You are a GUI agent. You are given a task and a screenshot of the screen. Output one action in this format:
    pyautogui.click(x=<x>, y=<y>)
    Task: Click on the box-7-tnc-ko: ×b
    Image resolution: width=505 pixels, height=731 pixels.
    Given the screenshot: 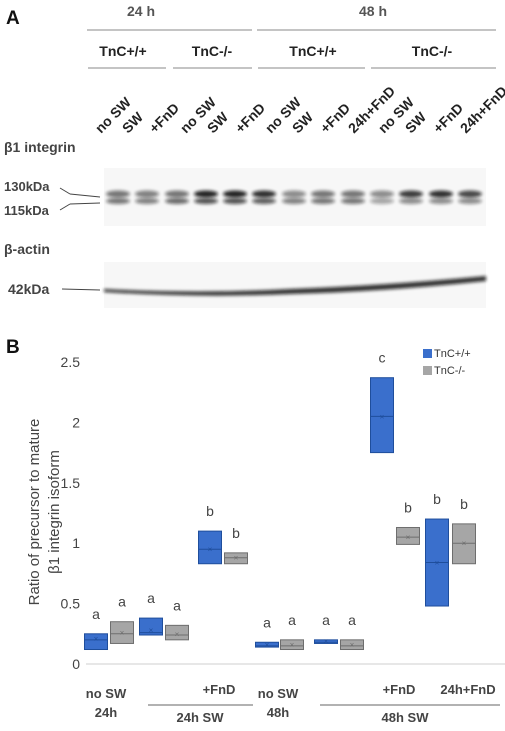 What is the action you would take?
    pyautogui.click(x=464, y=530)
    